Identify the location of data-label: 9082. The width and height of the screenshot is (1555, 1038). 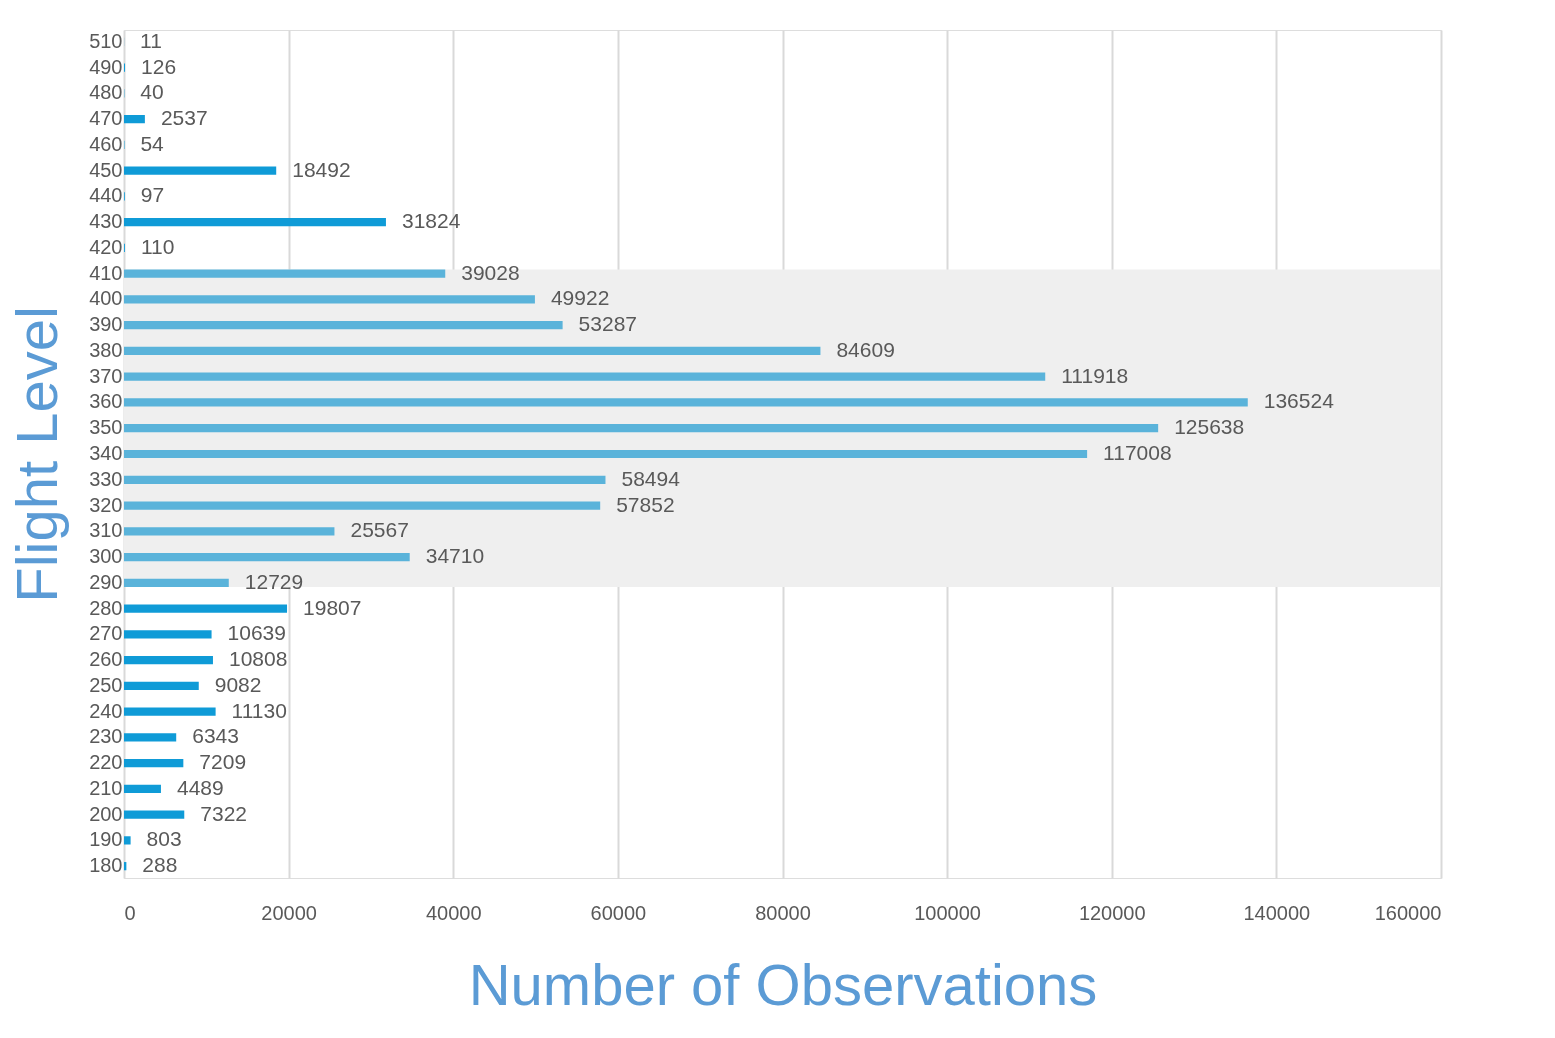
(238, 684).